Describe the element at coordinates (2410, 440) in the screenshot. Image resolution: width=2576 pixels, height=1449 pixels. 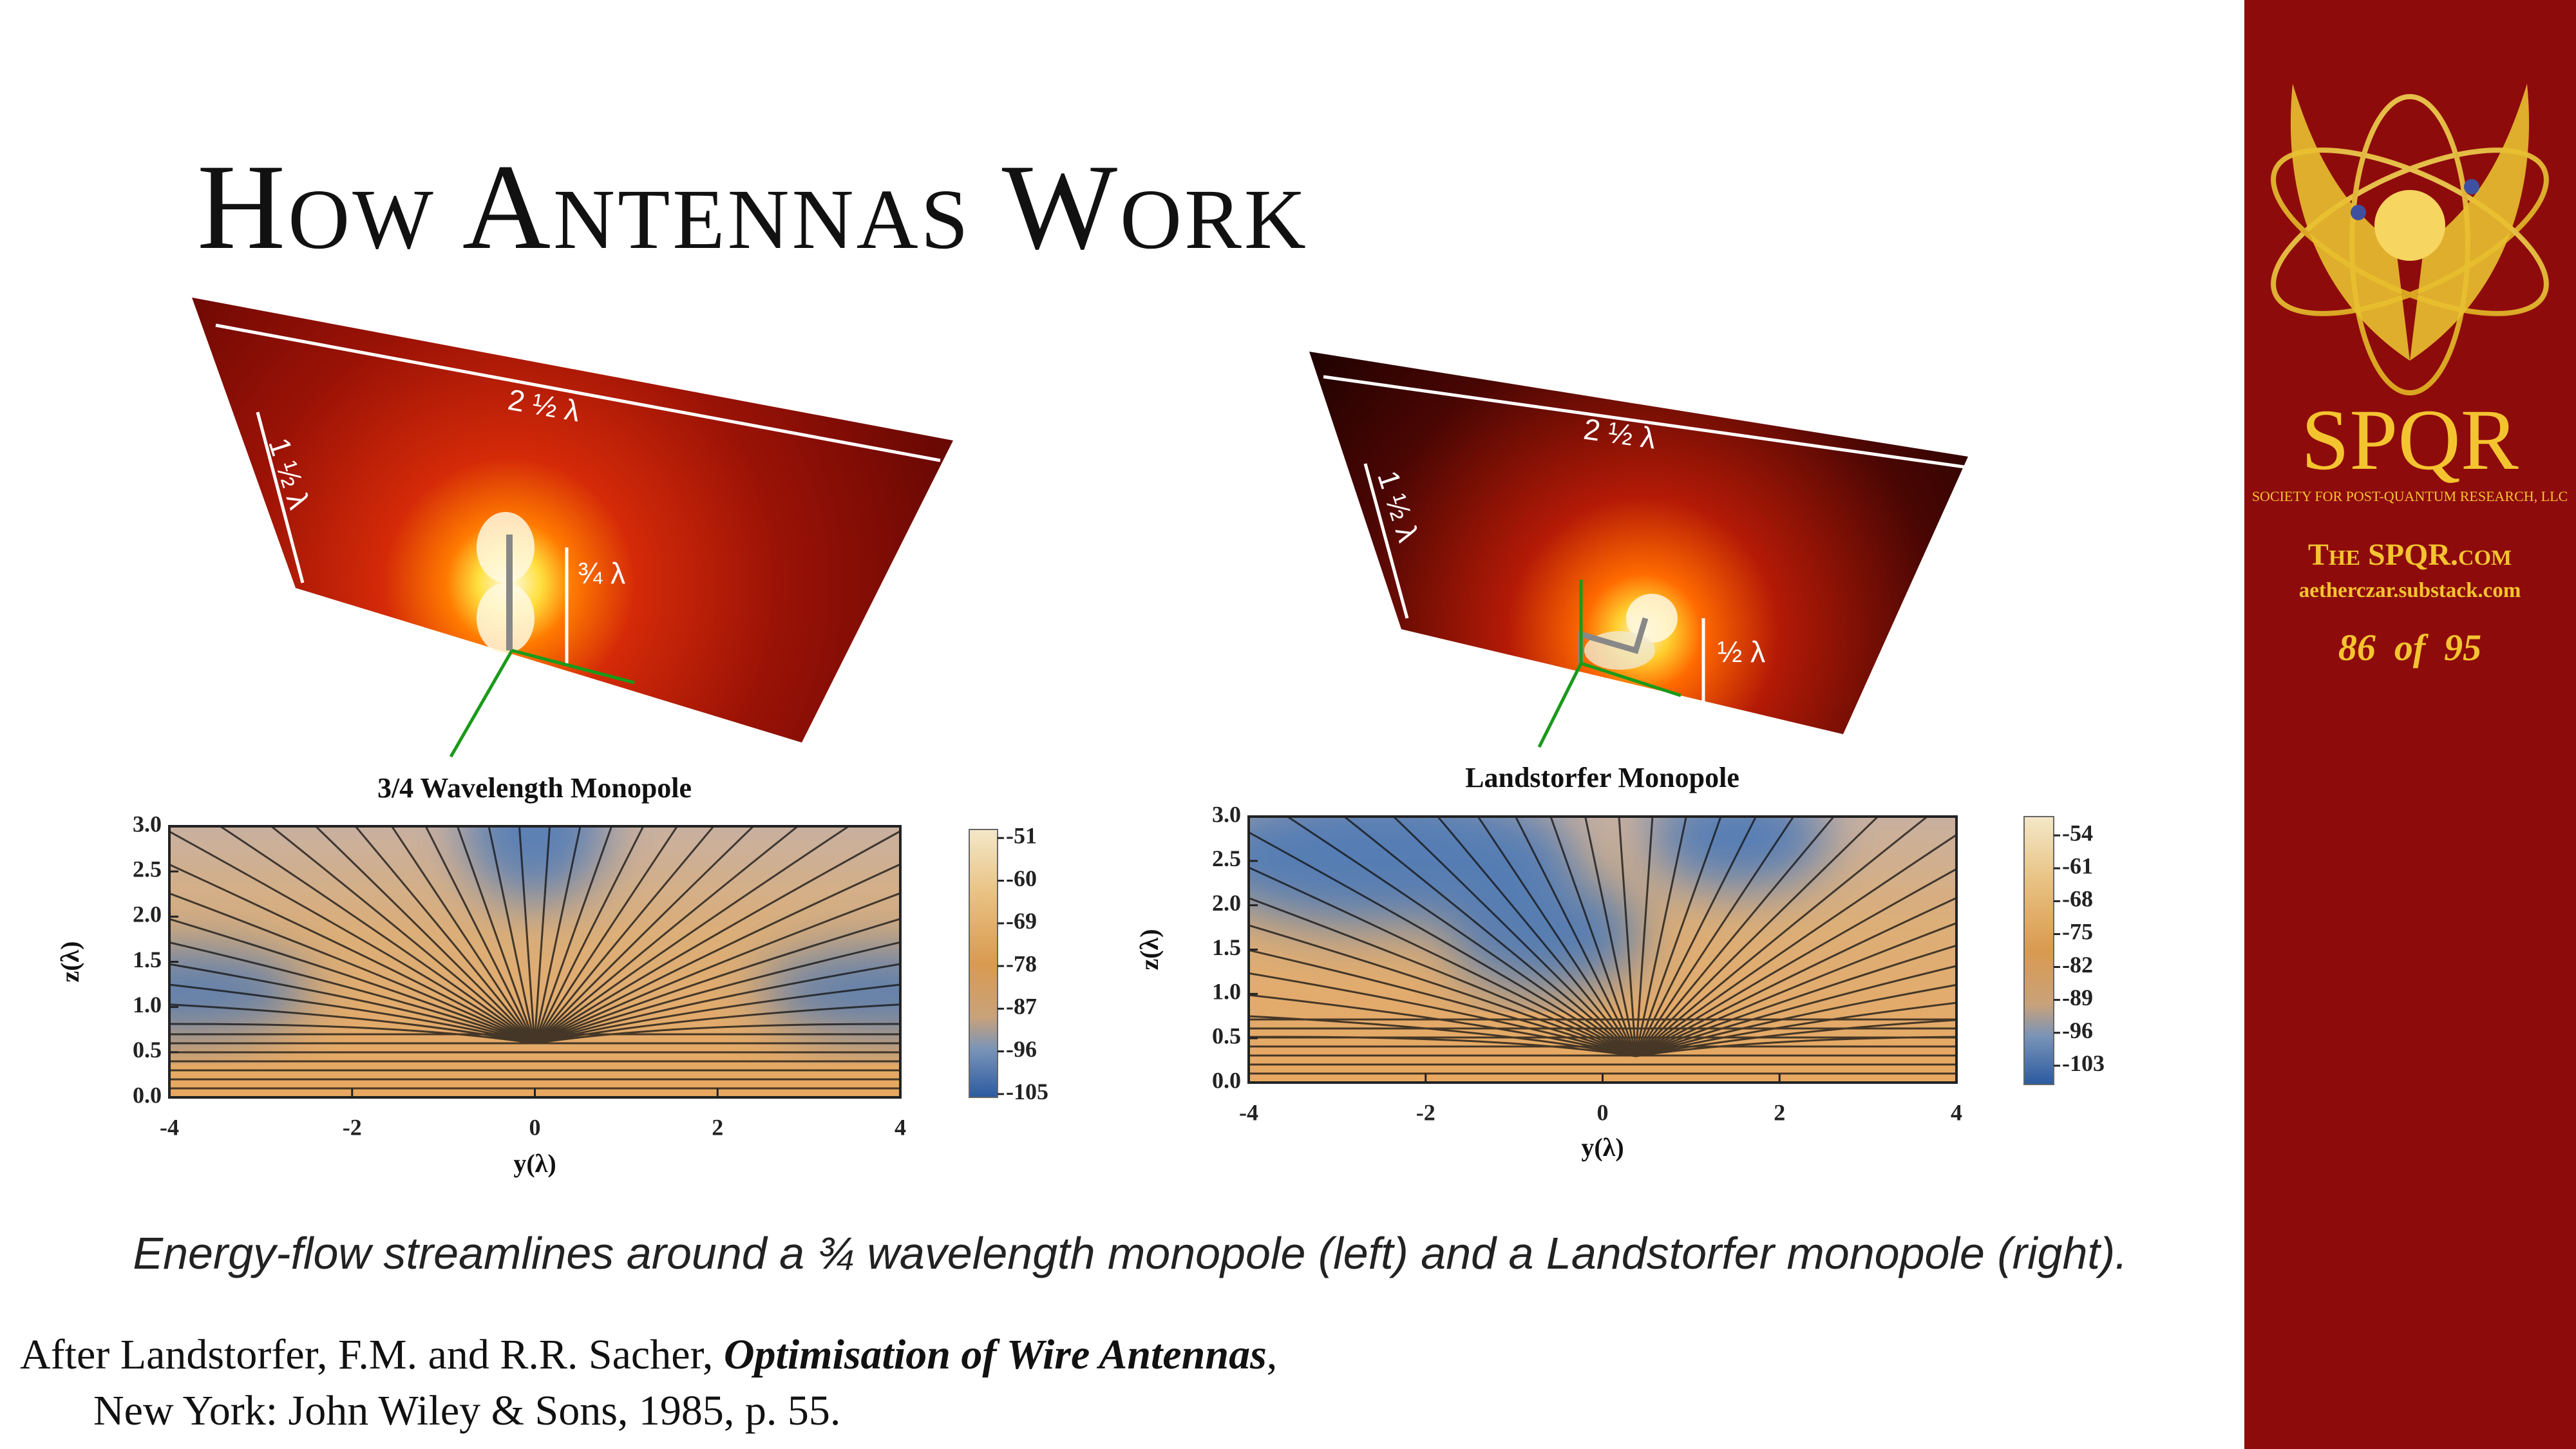
I see `logo-text: SPQR` at that location.